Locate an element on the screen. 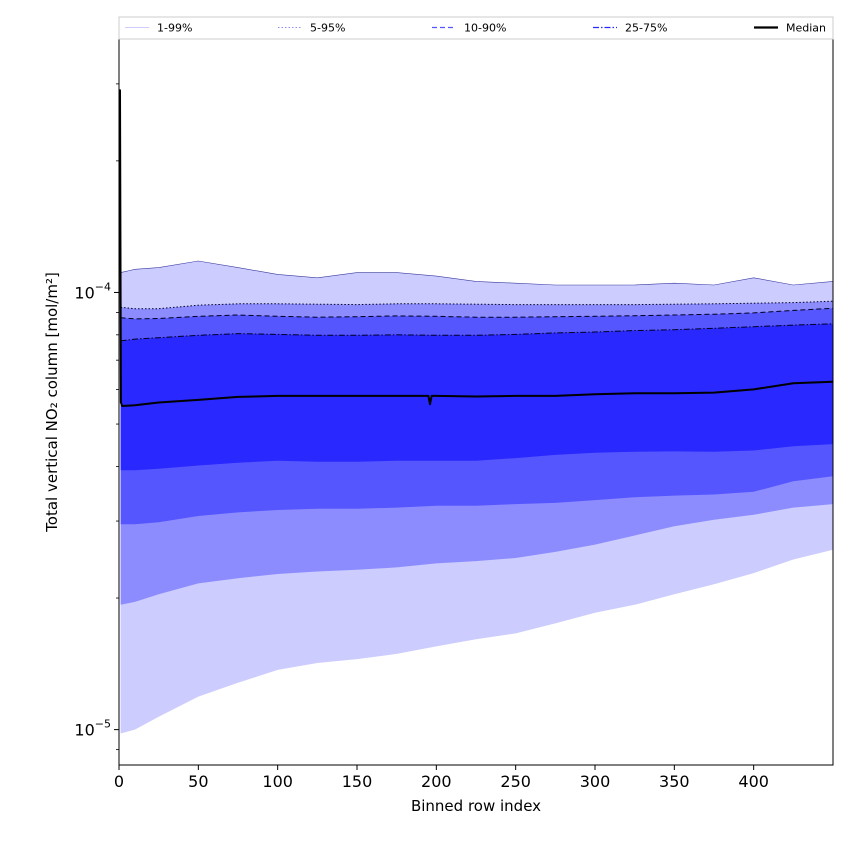  y-axis-ticks: 10−510−4 is located at coordinates (96, 417).